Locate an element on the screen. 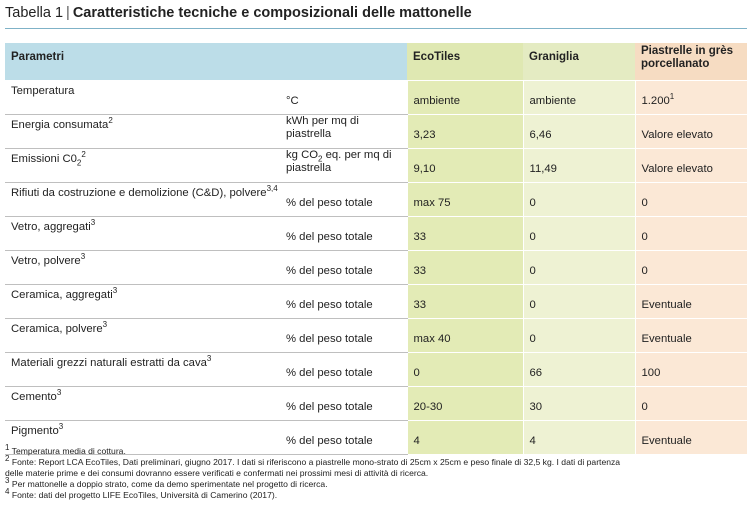  gres-cell: 1.2001 is located at coordinates (690, 97).